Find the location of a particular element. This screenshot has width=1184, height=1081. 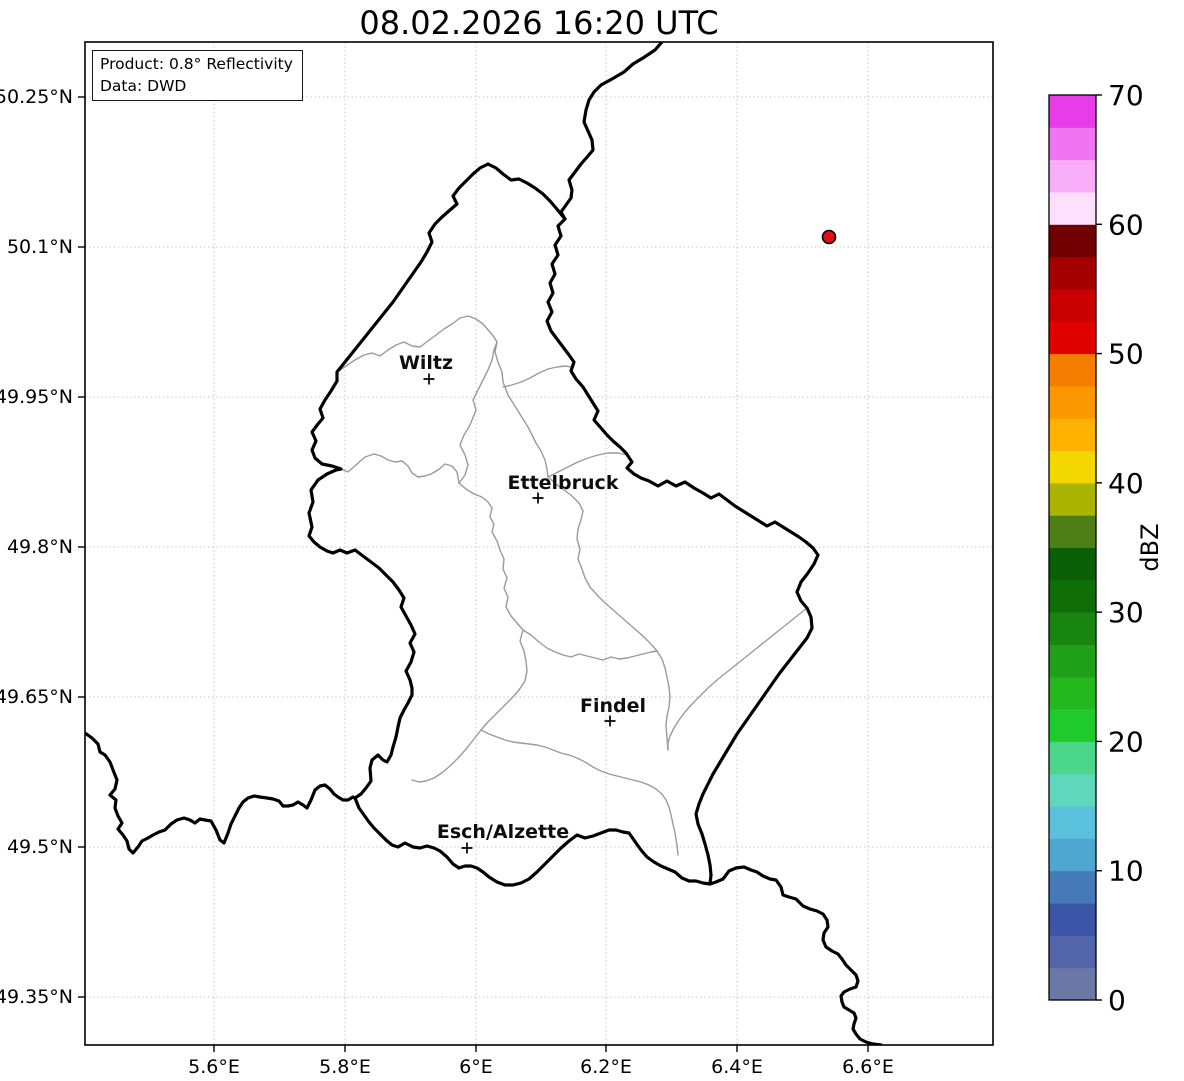

colorbar-tick-label: 0 is located at coordinates (1117, 1000).